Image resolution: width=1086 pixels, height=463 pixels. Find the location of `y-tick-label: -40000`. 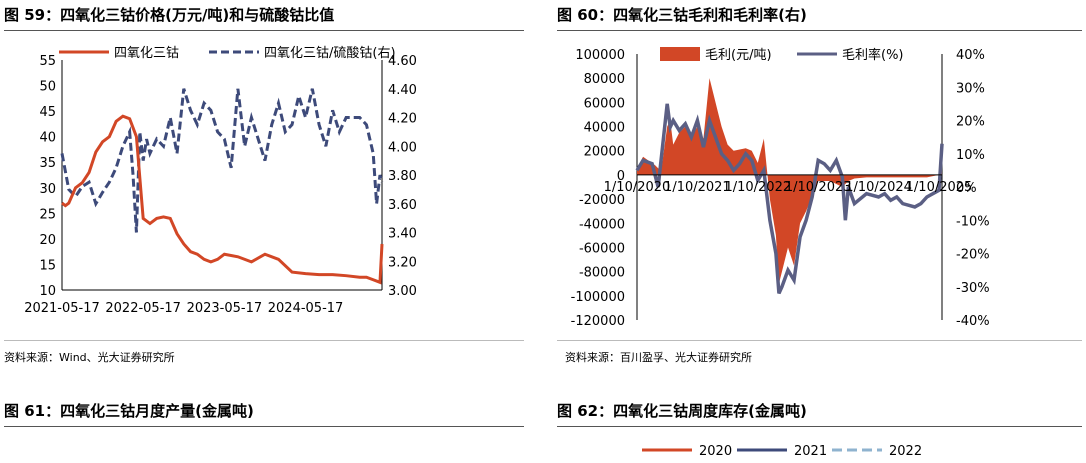

y-tick-label: -40000 is located at coordinates (602, 224).